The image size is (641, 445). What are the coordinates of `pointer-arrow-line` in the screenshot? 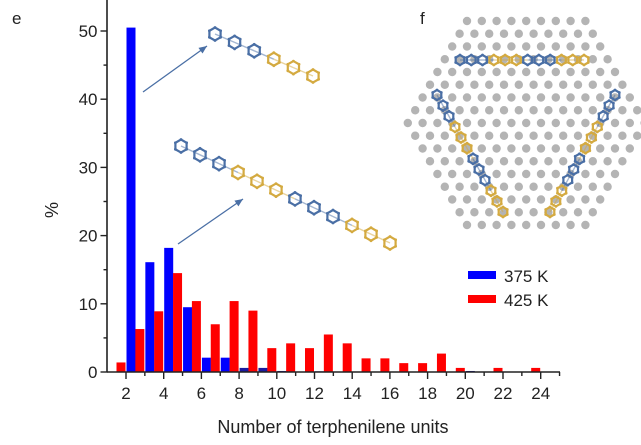 It's located at (210, 221).